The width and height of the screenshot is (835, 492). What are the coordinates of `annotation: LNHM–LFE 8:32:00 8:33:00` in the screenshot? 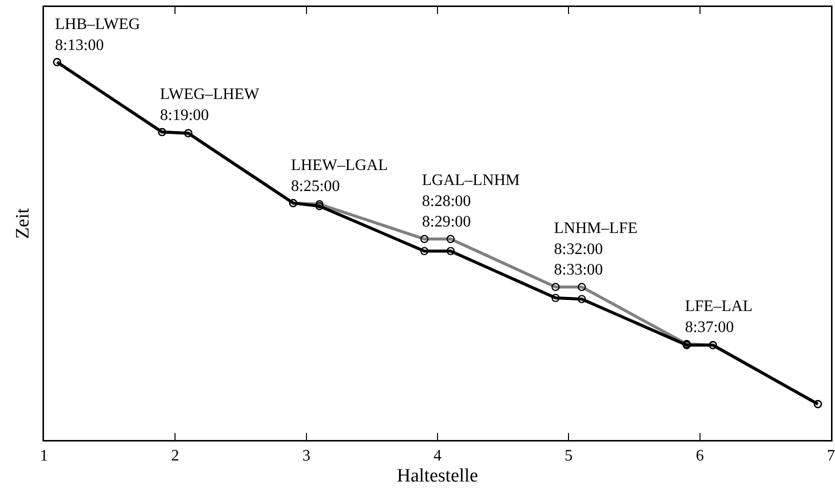 It's located at (596, 249).